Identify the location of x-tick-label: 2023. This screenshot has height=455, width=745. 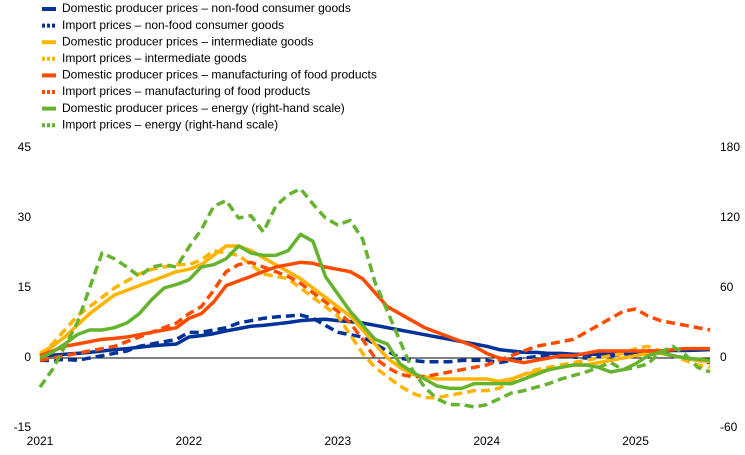
(337, 441).